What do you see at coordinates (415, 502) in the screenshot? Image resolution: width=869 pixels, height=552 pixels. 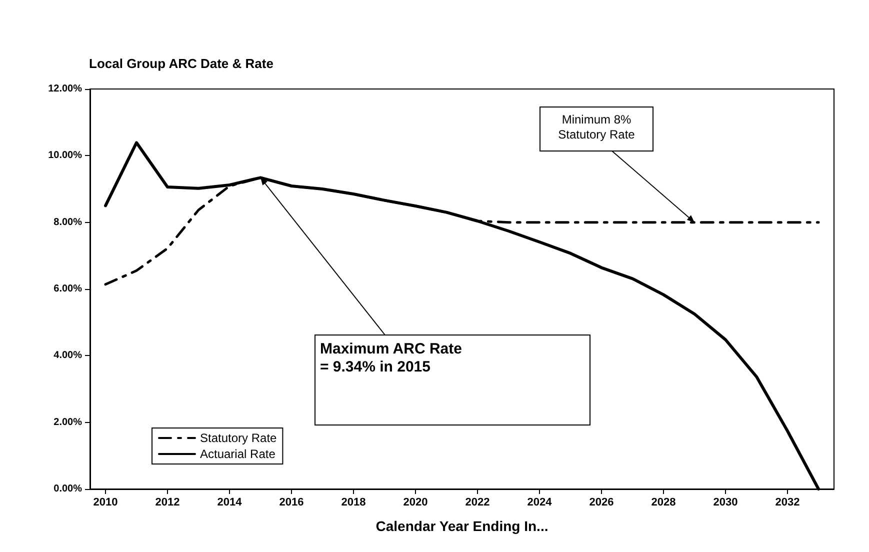 I see `x-tick-label: 2020` at bounding box center [415, 502].